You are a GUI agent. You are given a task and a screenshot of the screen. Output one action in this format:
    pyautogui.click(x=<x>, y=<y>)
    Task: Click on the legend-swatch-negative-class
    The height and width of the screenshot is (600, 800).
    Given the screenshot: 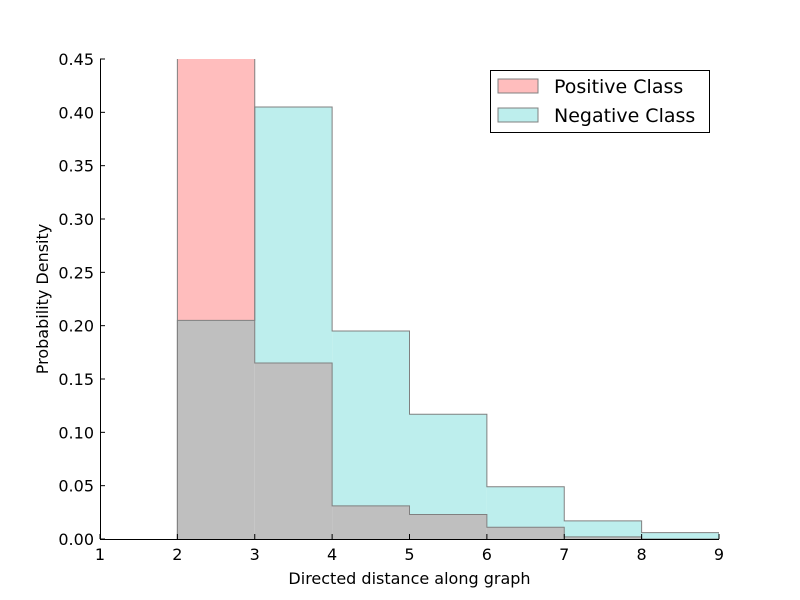 What is the action you would take?
    pyautogui.click(x=518, y=115)
    